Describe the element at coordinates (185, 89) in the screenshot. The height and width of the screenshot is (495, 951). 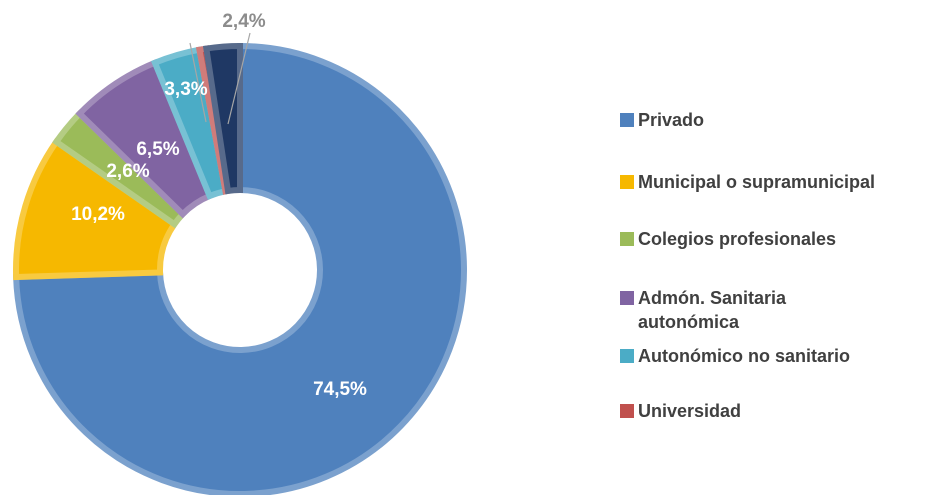
I see `data-label: 3,3%` at that location.